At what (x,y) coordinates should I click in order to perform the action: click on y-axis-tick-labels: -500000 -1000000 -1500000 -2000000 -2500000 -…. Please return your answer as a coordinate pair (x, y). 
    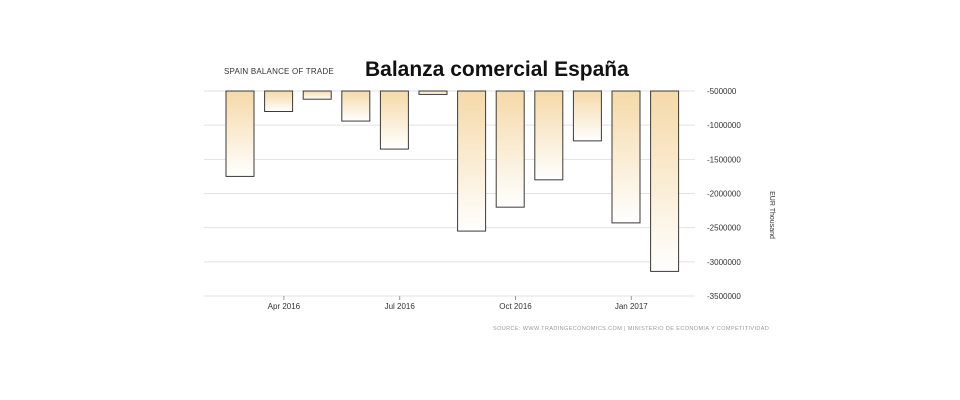
    Looking at the image, I should click on (724, 194).